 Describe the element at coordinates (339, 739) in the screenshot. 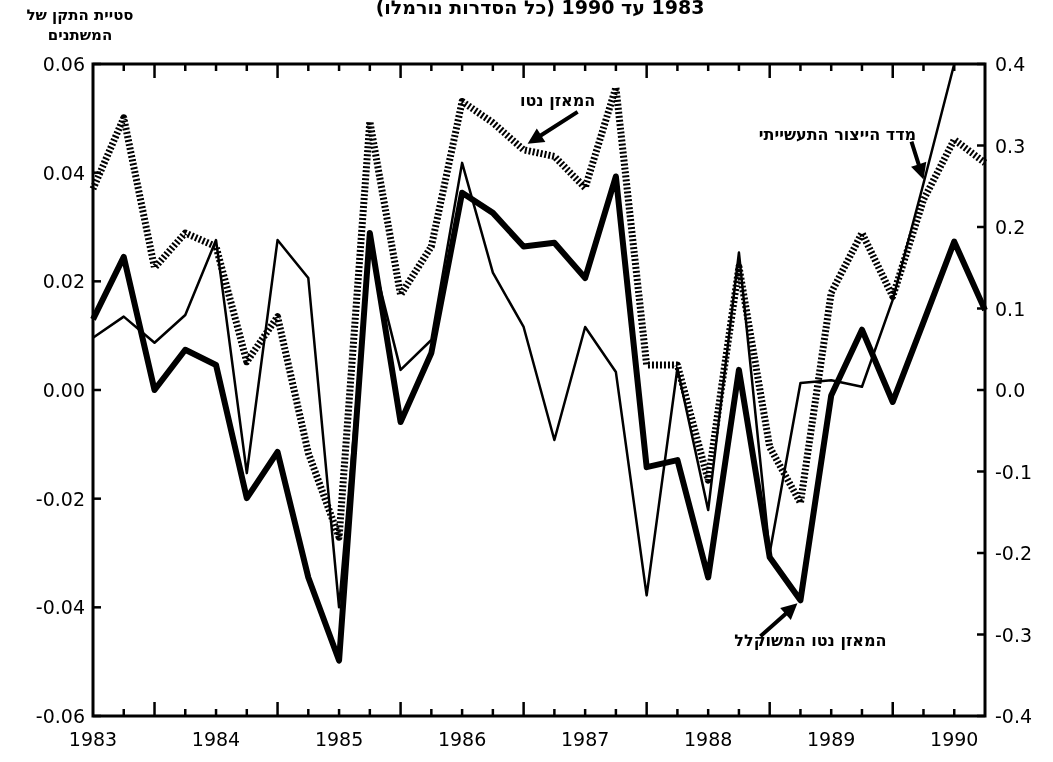

I see `x-tick-label: 1985` at that location.